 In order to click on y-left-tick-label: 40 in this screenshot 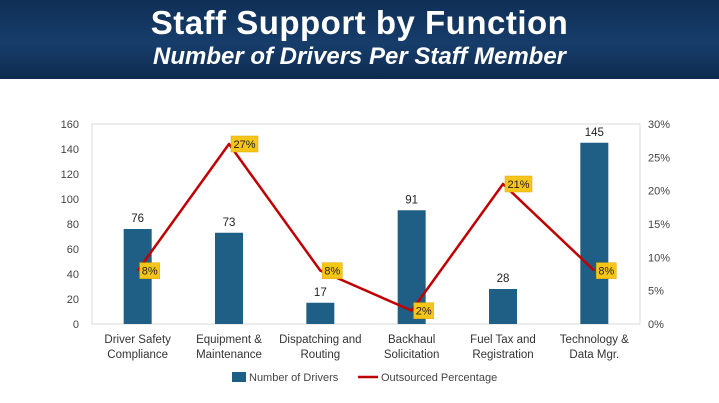, I will do `click(73, 275)`.